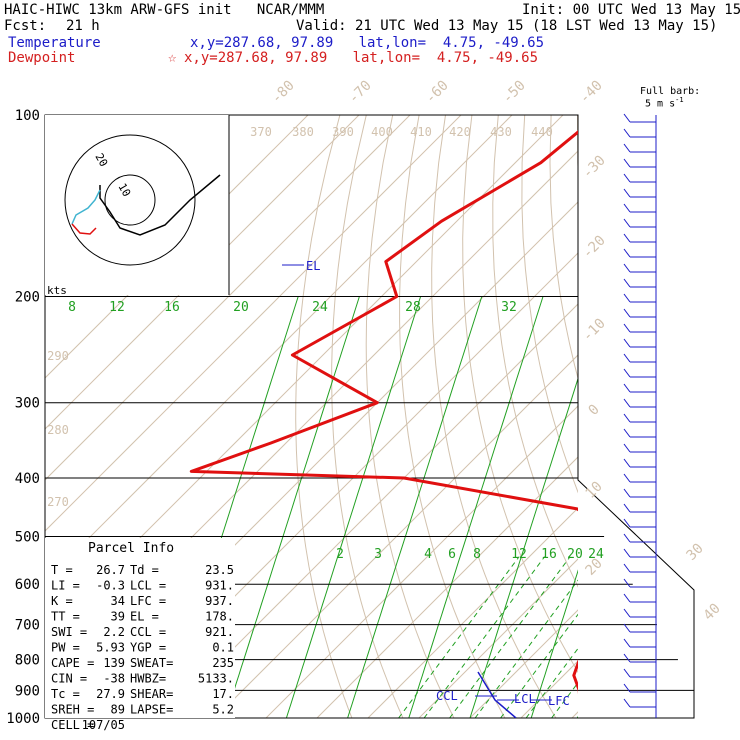  Describe the element at coordinates (27, 116) in the screenshot. I see `pressure-tick-label: 100` at that location.